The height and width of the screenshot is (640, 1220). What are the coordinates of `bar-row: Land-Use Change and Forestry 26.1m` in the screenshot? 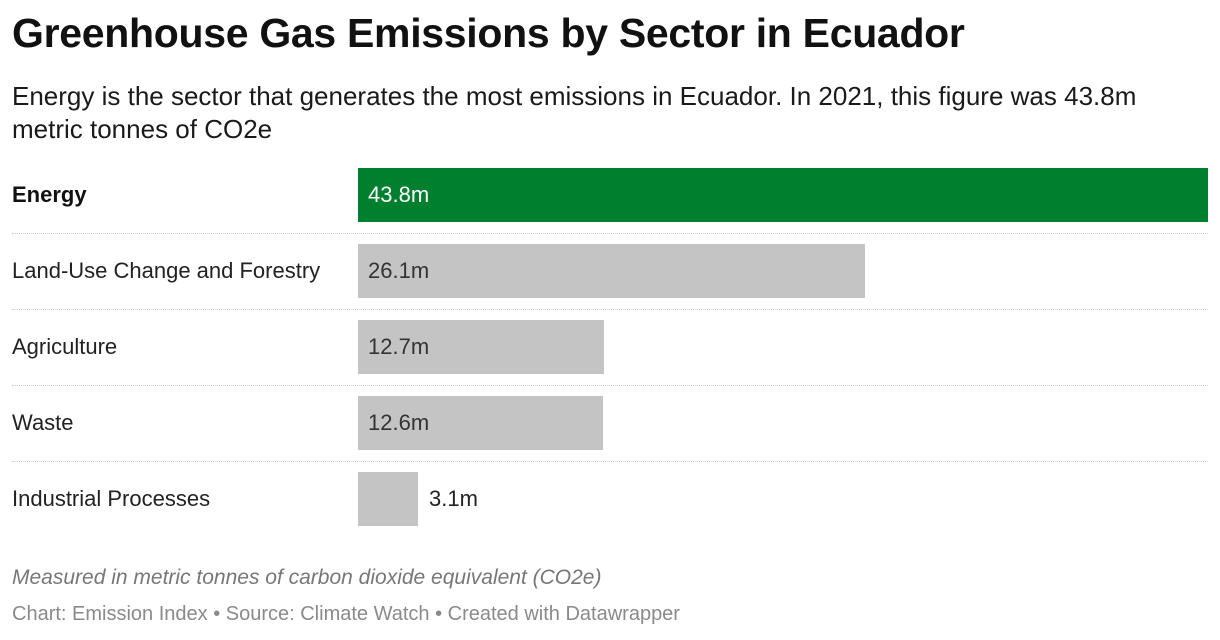 It's located at (610, 271).